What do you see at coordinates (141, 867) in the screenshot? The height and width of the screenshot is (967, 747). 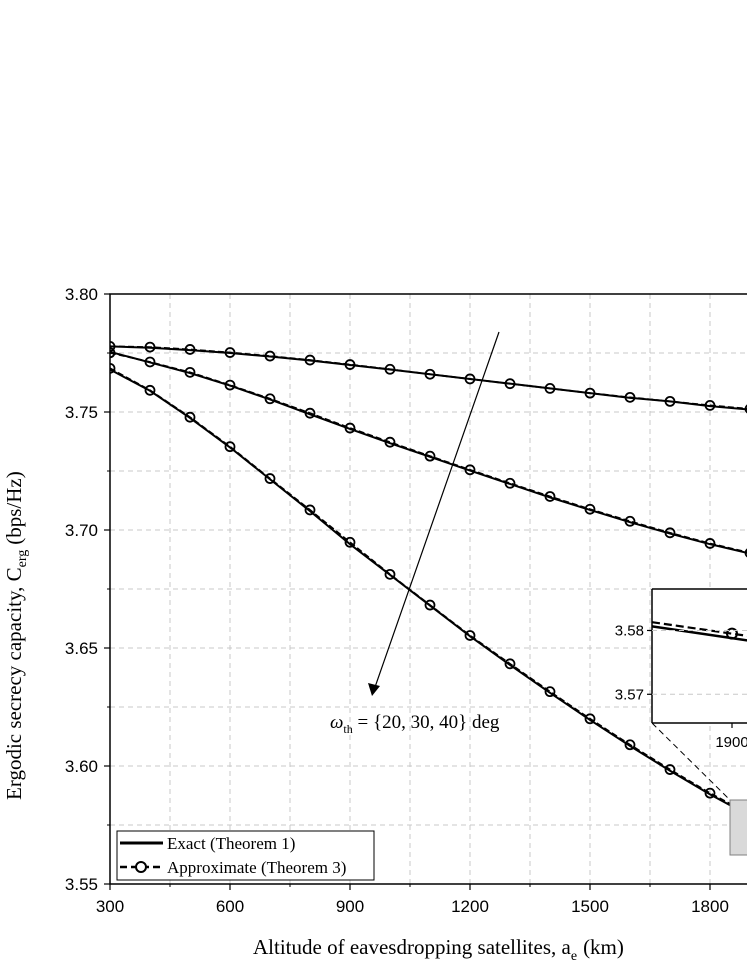 I see `legend-approx-marker` at bounding box center [141, 867].